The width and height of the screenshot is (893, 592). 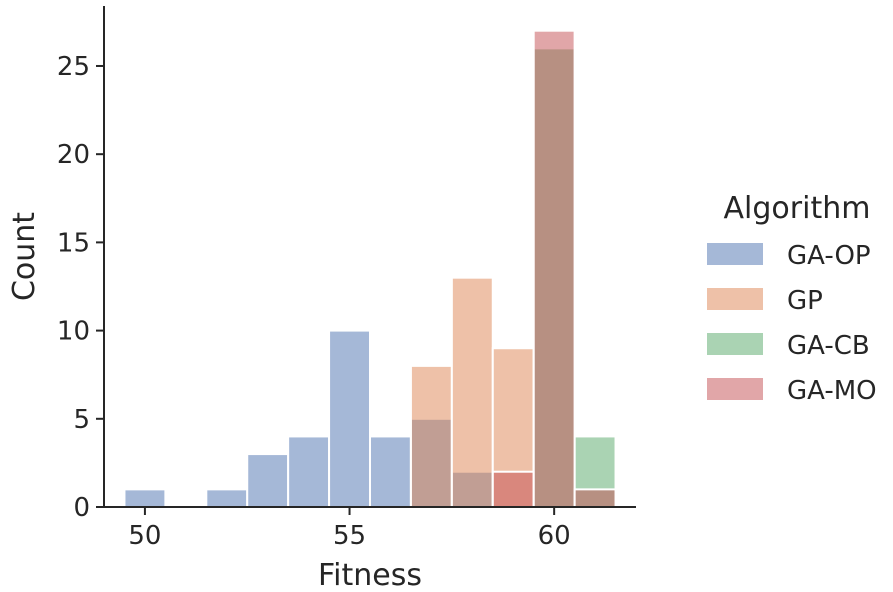 I want to click on legend-label-ga-op: GA-OP, so click(x=829, y=256).